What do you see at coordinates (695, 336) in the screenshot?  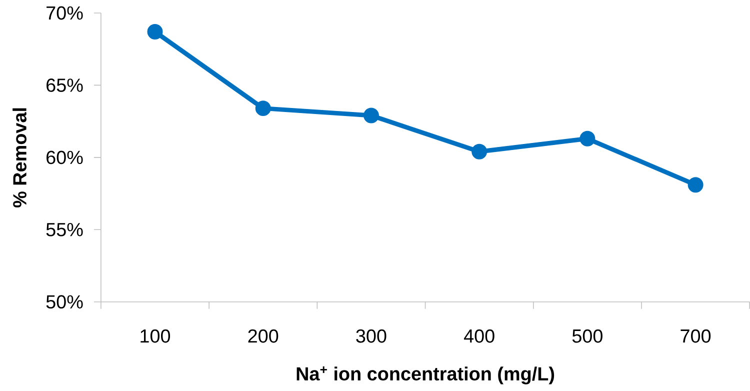 I see `x-tick-label: 700` at bounding box center [695, 336].